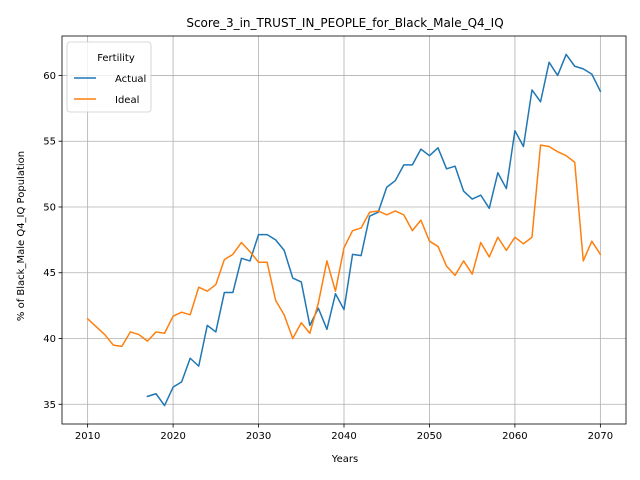 Image resolution: width=640 pixels, height=480 pixels. I want to click on legend-title: Fertility, so click(116, 58).